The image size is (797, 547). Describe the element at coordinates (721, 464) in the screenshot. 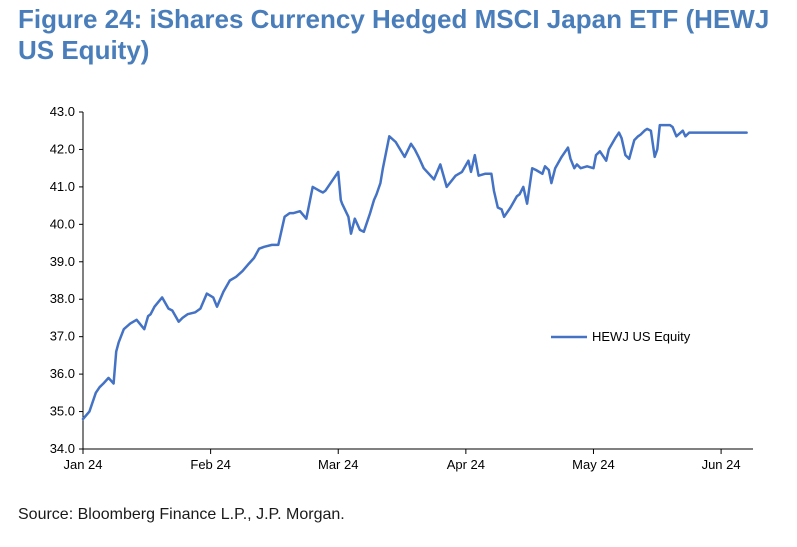

I see `x-tick-label: Jun 24` at that location.